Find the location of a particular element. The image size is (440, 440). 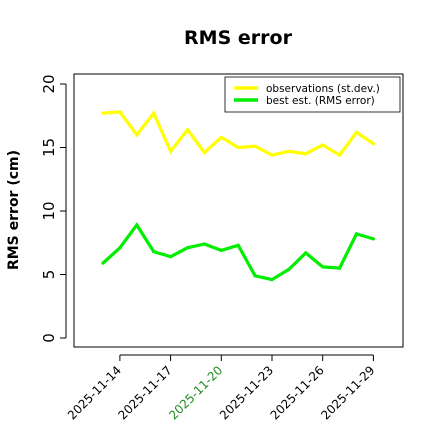

legend-label-0: observations (st.dev.) is located at coordinates (323, 89).